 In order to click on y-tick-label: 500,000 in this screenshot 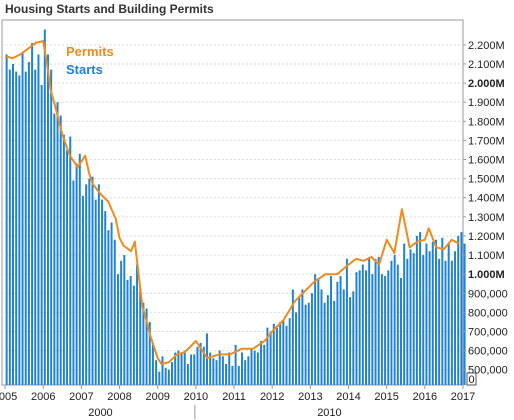, I will do `click(488, 371)`.